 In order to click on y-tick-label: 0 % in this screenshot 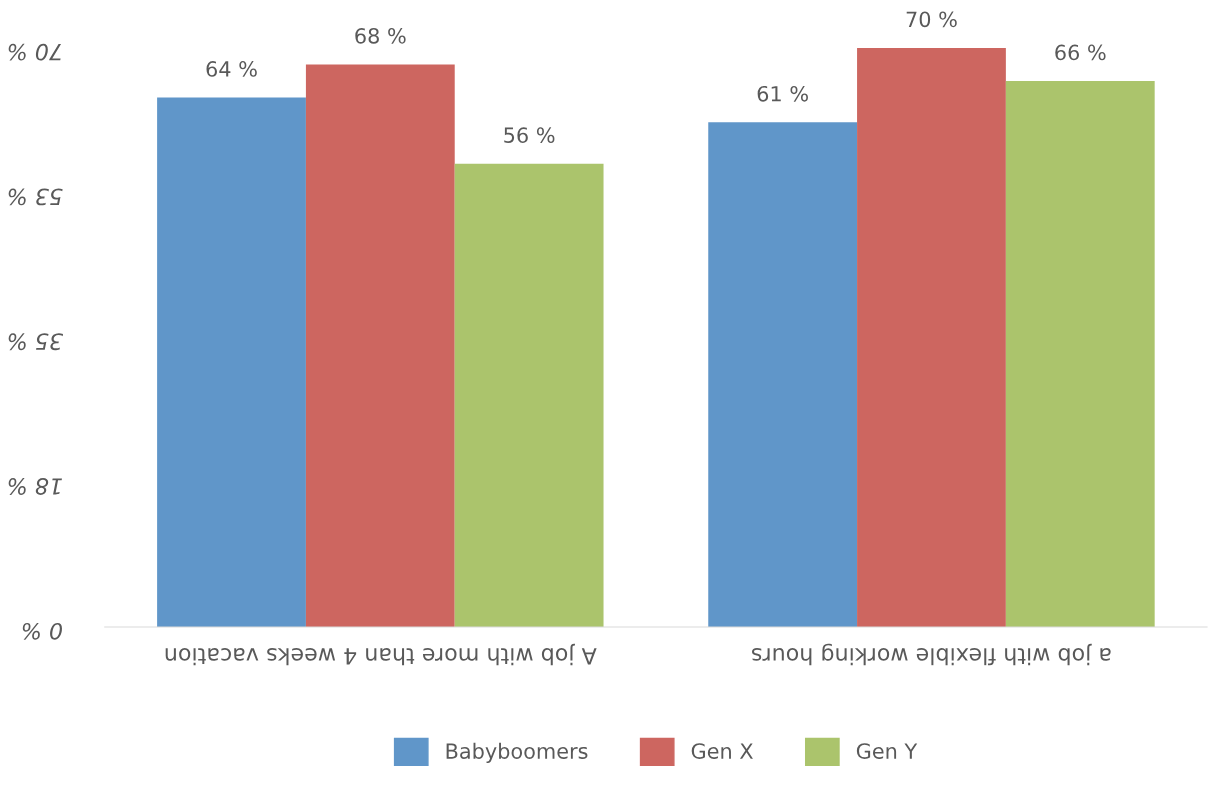, I will do `click(42, 631)`.